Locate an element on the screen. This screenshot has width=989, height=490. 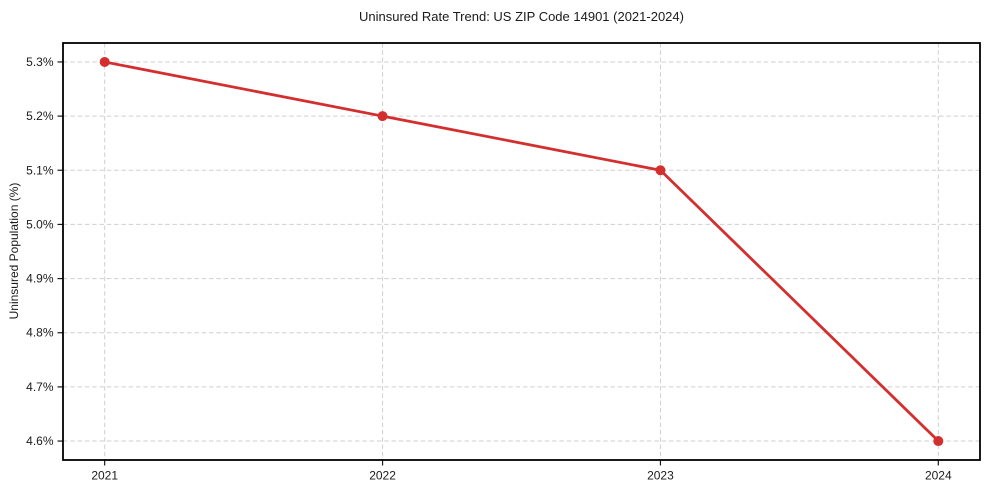
y-tick-label: 4.7% is located at coordinates (40, 387).